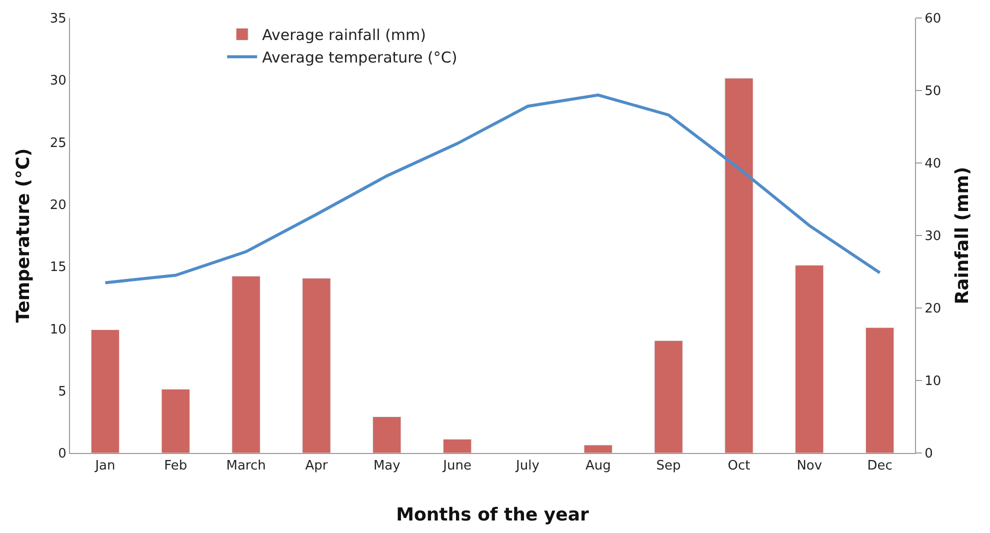  Describe the element at coordinates (58, 330) in the screenshot. I see `y-tick-label: 10` at that location.